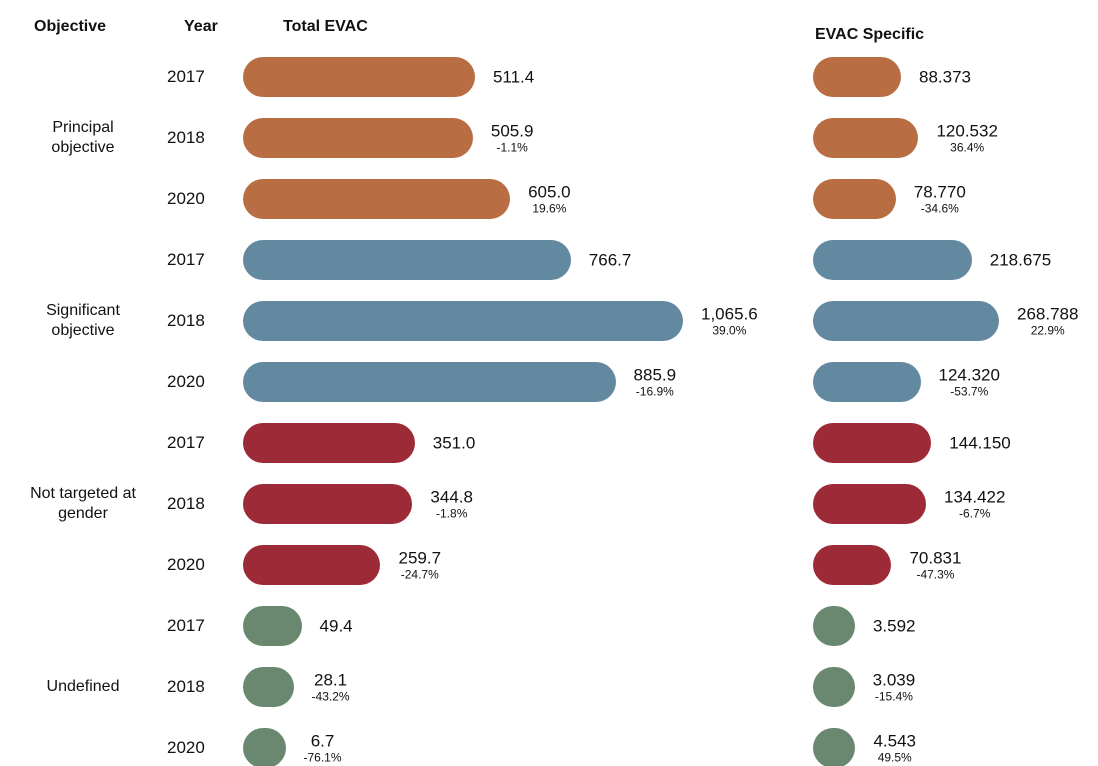 Image resolution: width=1098 pixels, height=766 pixels. I want to click on value-text: 511.4, so click(513, 77).